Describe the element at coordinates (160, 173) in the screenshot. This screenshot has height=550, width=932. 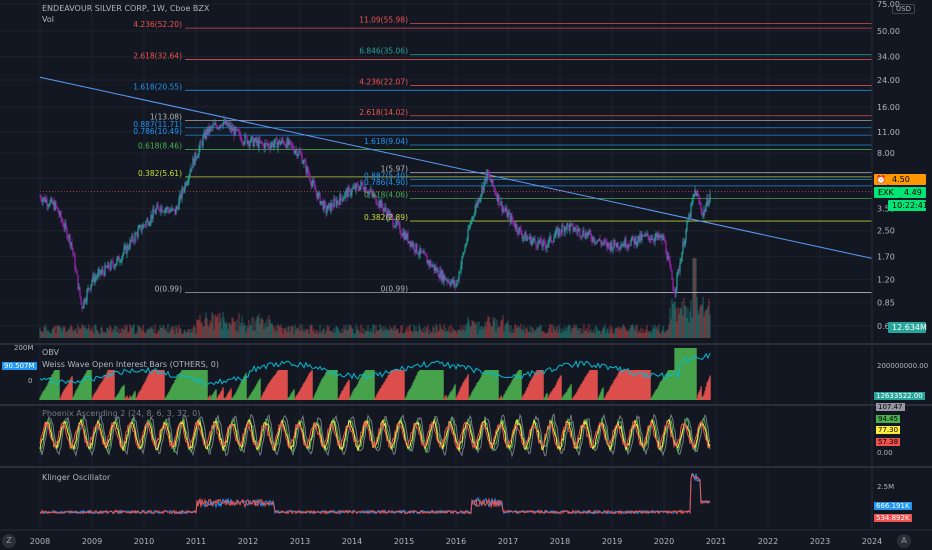
I see `fib-label-left: 0.382(5.61)` at that location.